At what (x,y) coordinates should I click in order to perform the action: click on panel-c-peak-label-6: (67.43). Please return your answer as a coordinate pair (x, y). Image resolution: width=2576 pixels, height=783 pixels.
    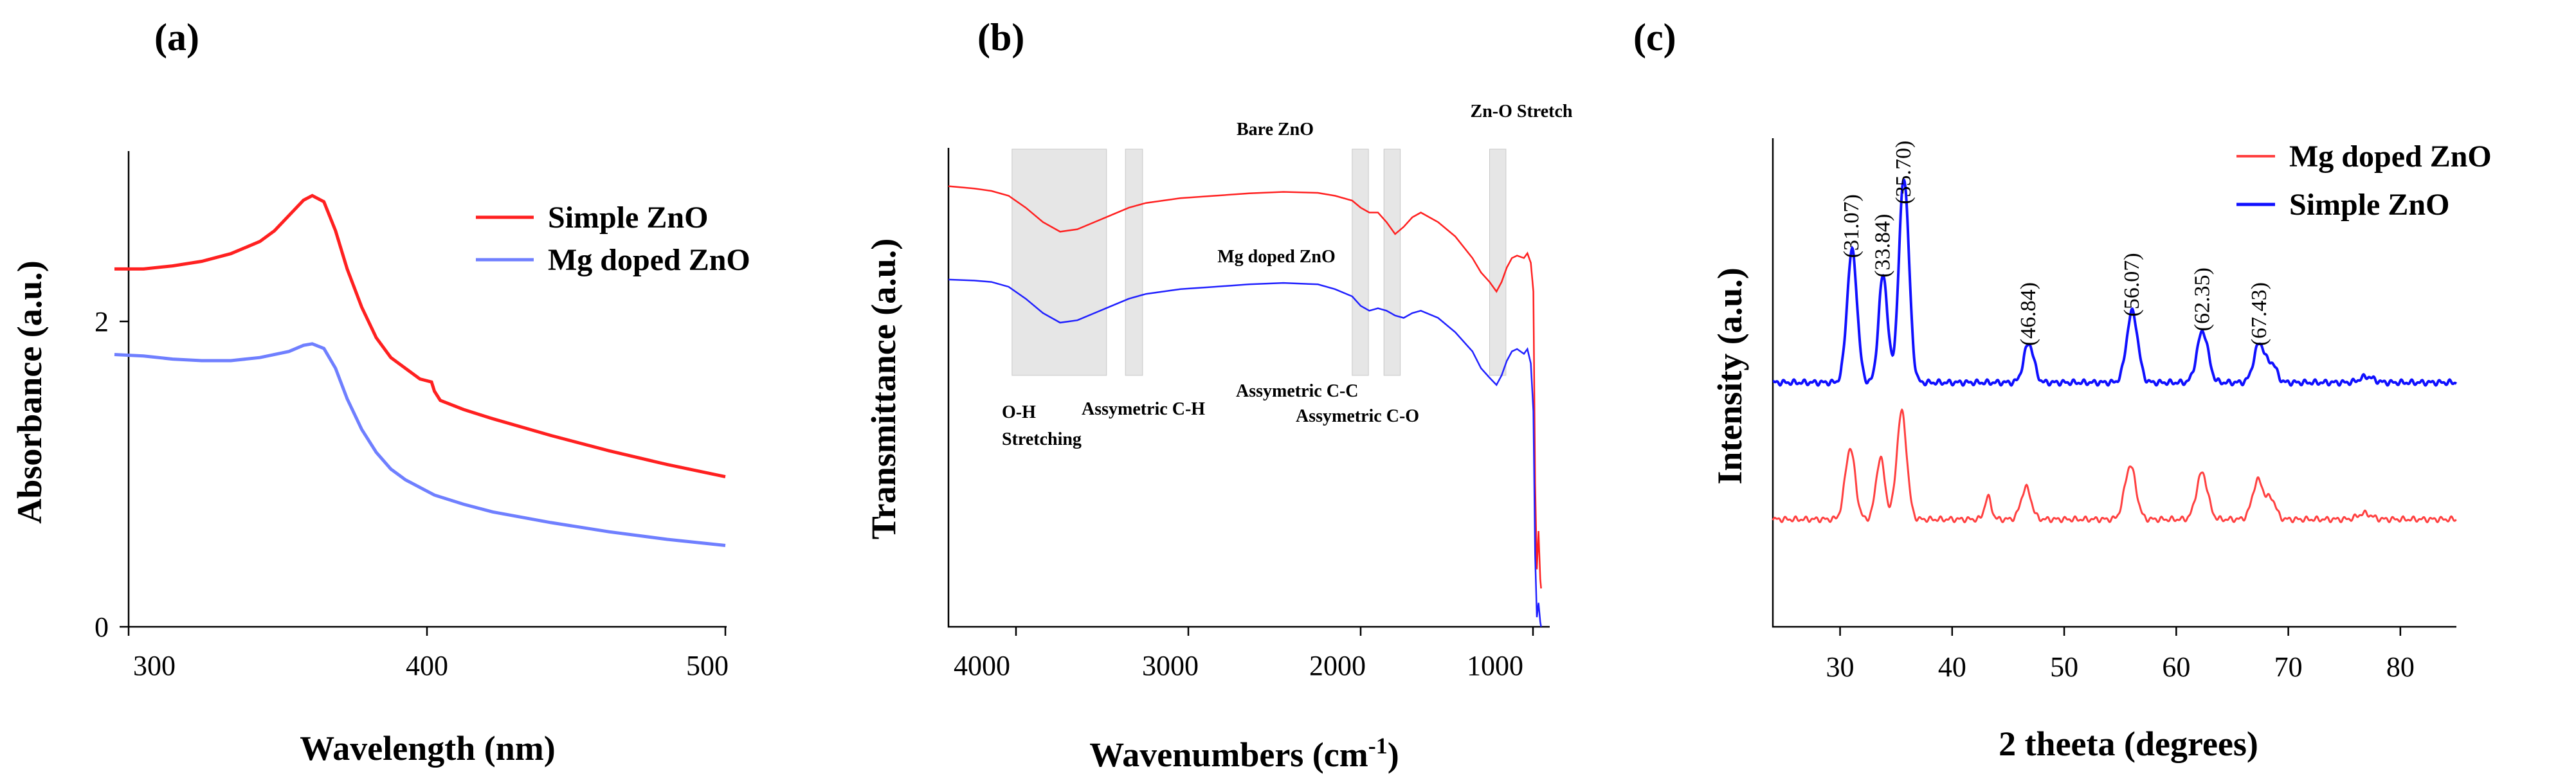
    Looking at the image, I should click on (2259, 314).